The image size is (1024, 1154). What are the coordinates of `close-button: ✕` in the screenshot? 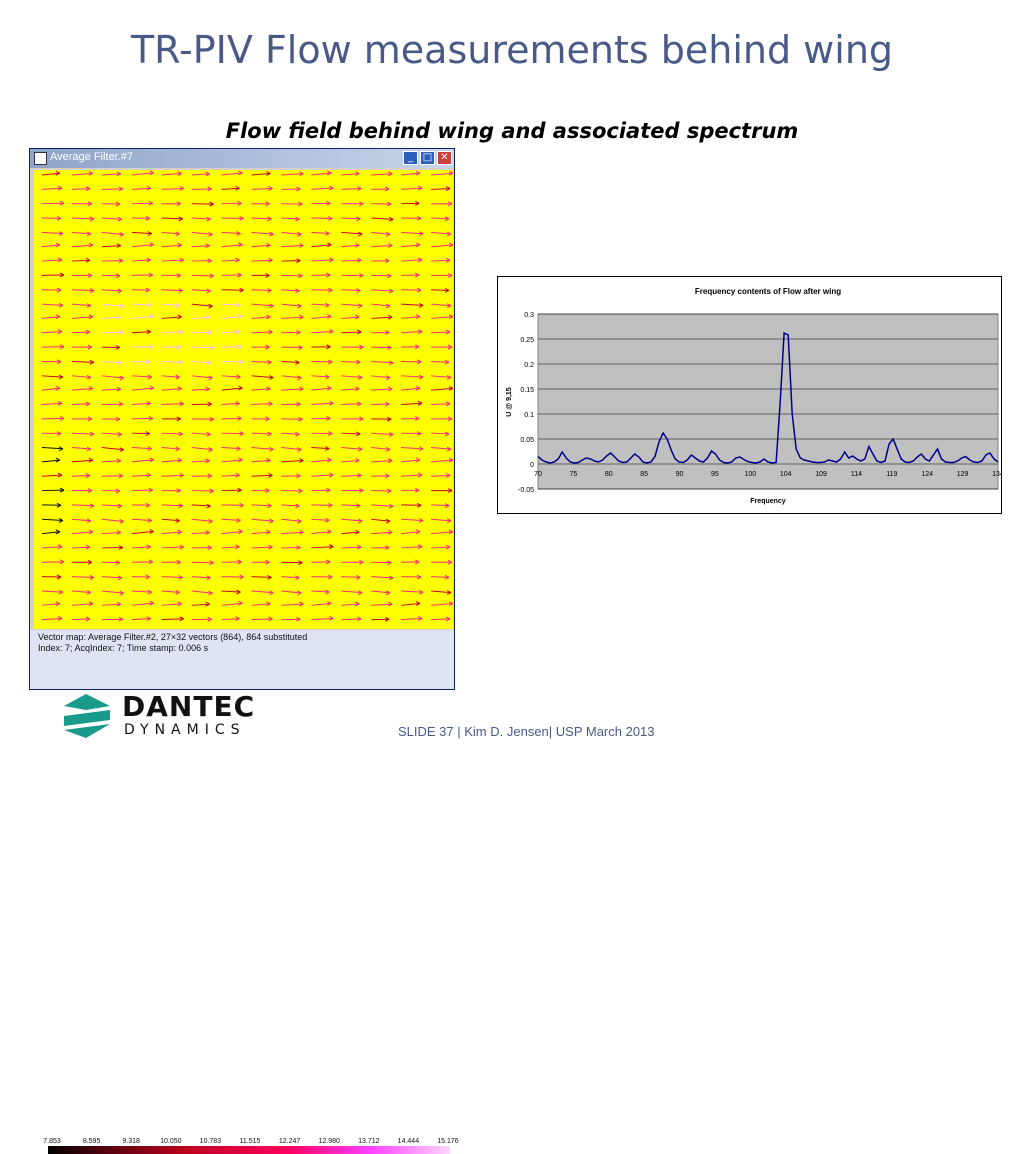 It's located at (444, 158).